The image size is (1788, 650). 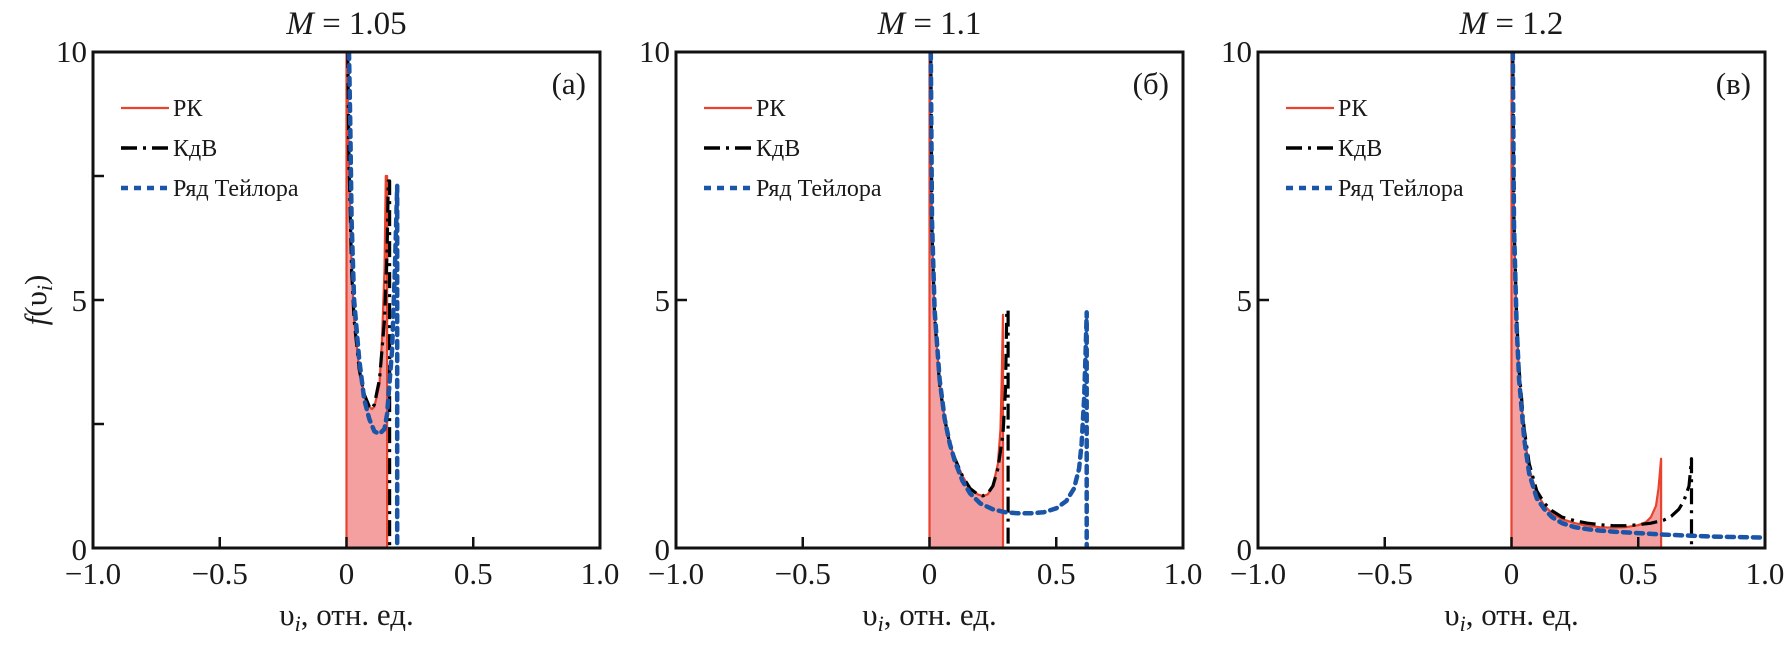 What do you see at coordinates (44, 288) in the screenshot?
I see `y-axis-label-sub: i` at bounding box center [44, 288].